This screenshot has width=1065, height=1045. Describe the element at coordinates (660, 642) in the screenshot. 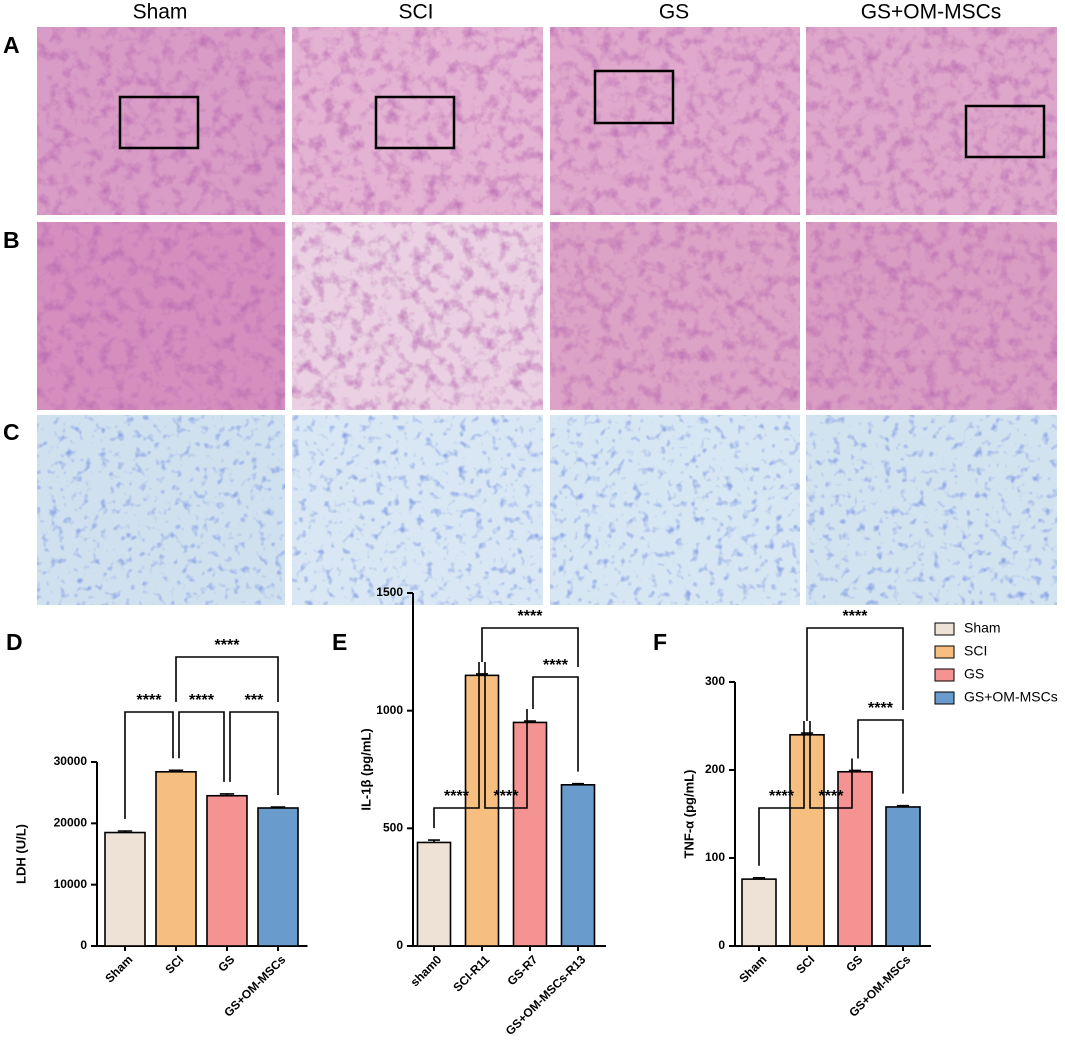

I see `panel-letter: F` at that location.